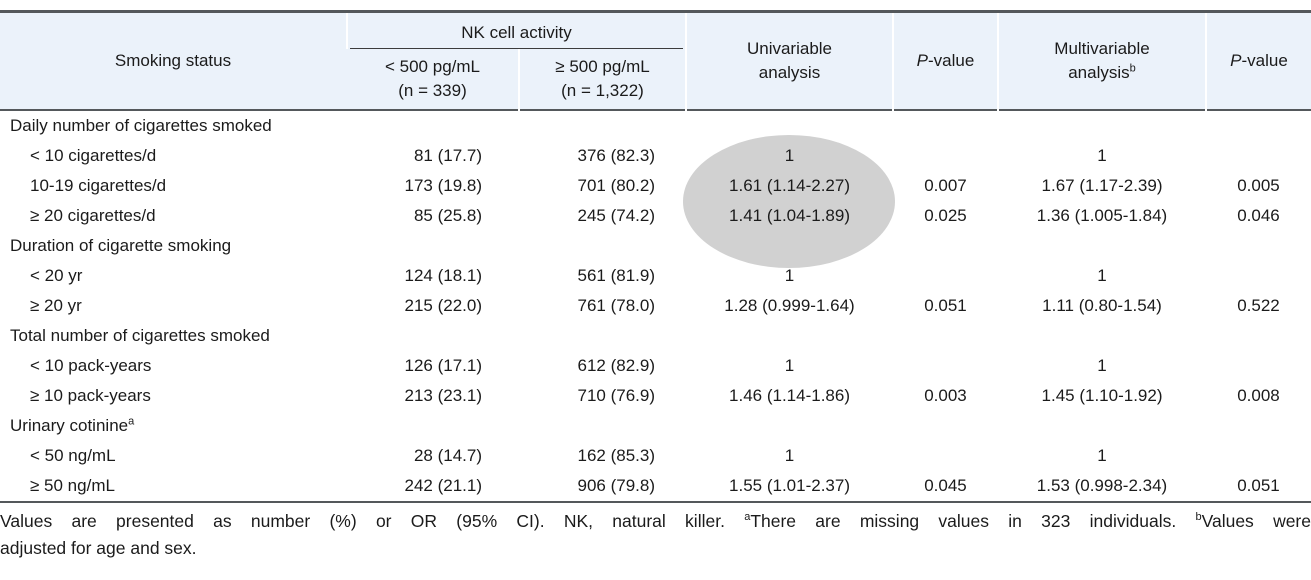  I want to click on cell-univariable: 1.28 (0.999-1.64), so click(789, 305).